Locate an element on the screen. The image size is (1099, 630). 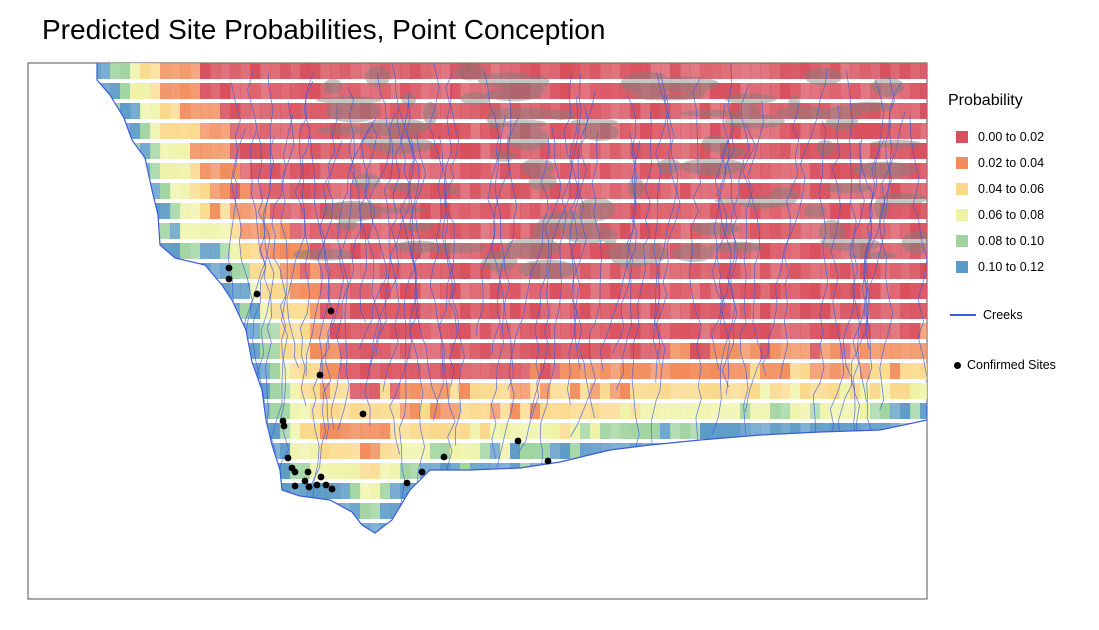
legend-item-2: 0.04 to 0.06 is located at coordinates (1018, 189).